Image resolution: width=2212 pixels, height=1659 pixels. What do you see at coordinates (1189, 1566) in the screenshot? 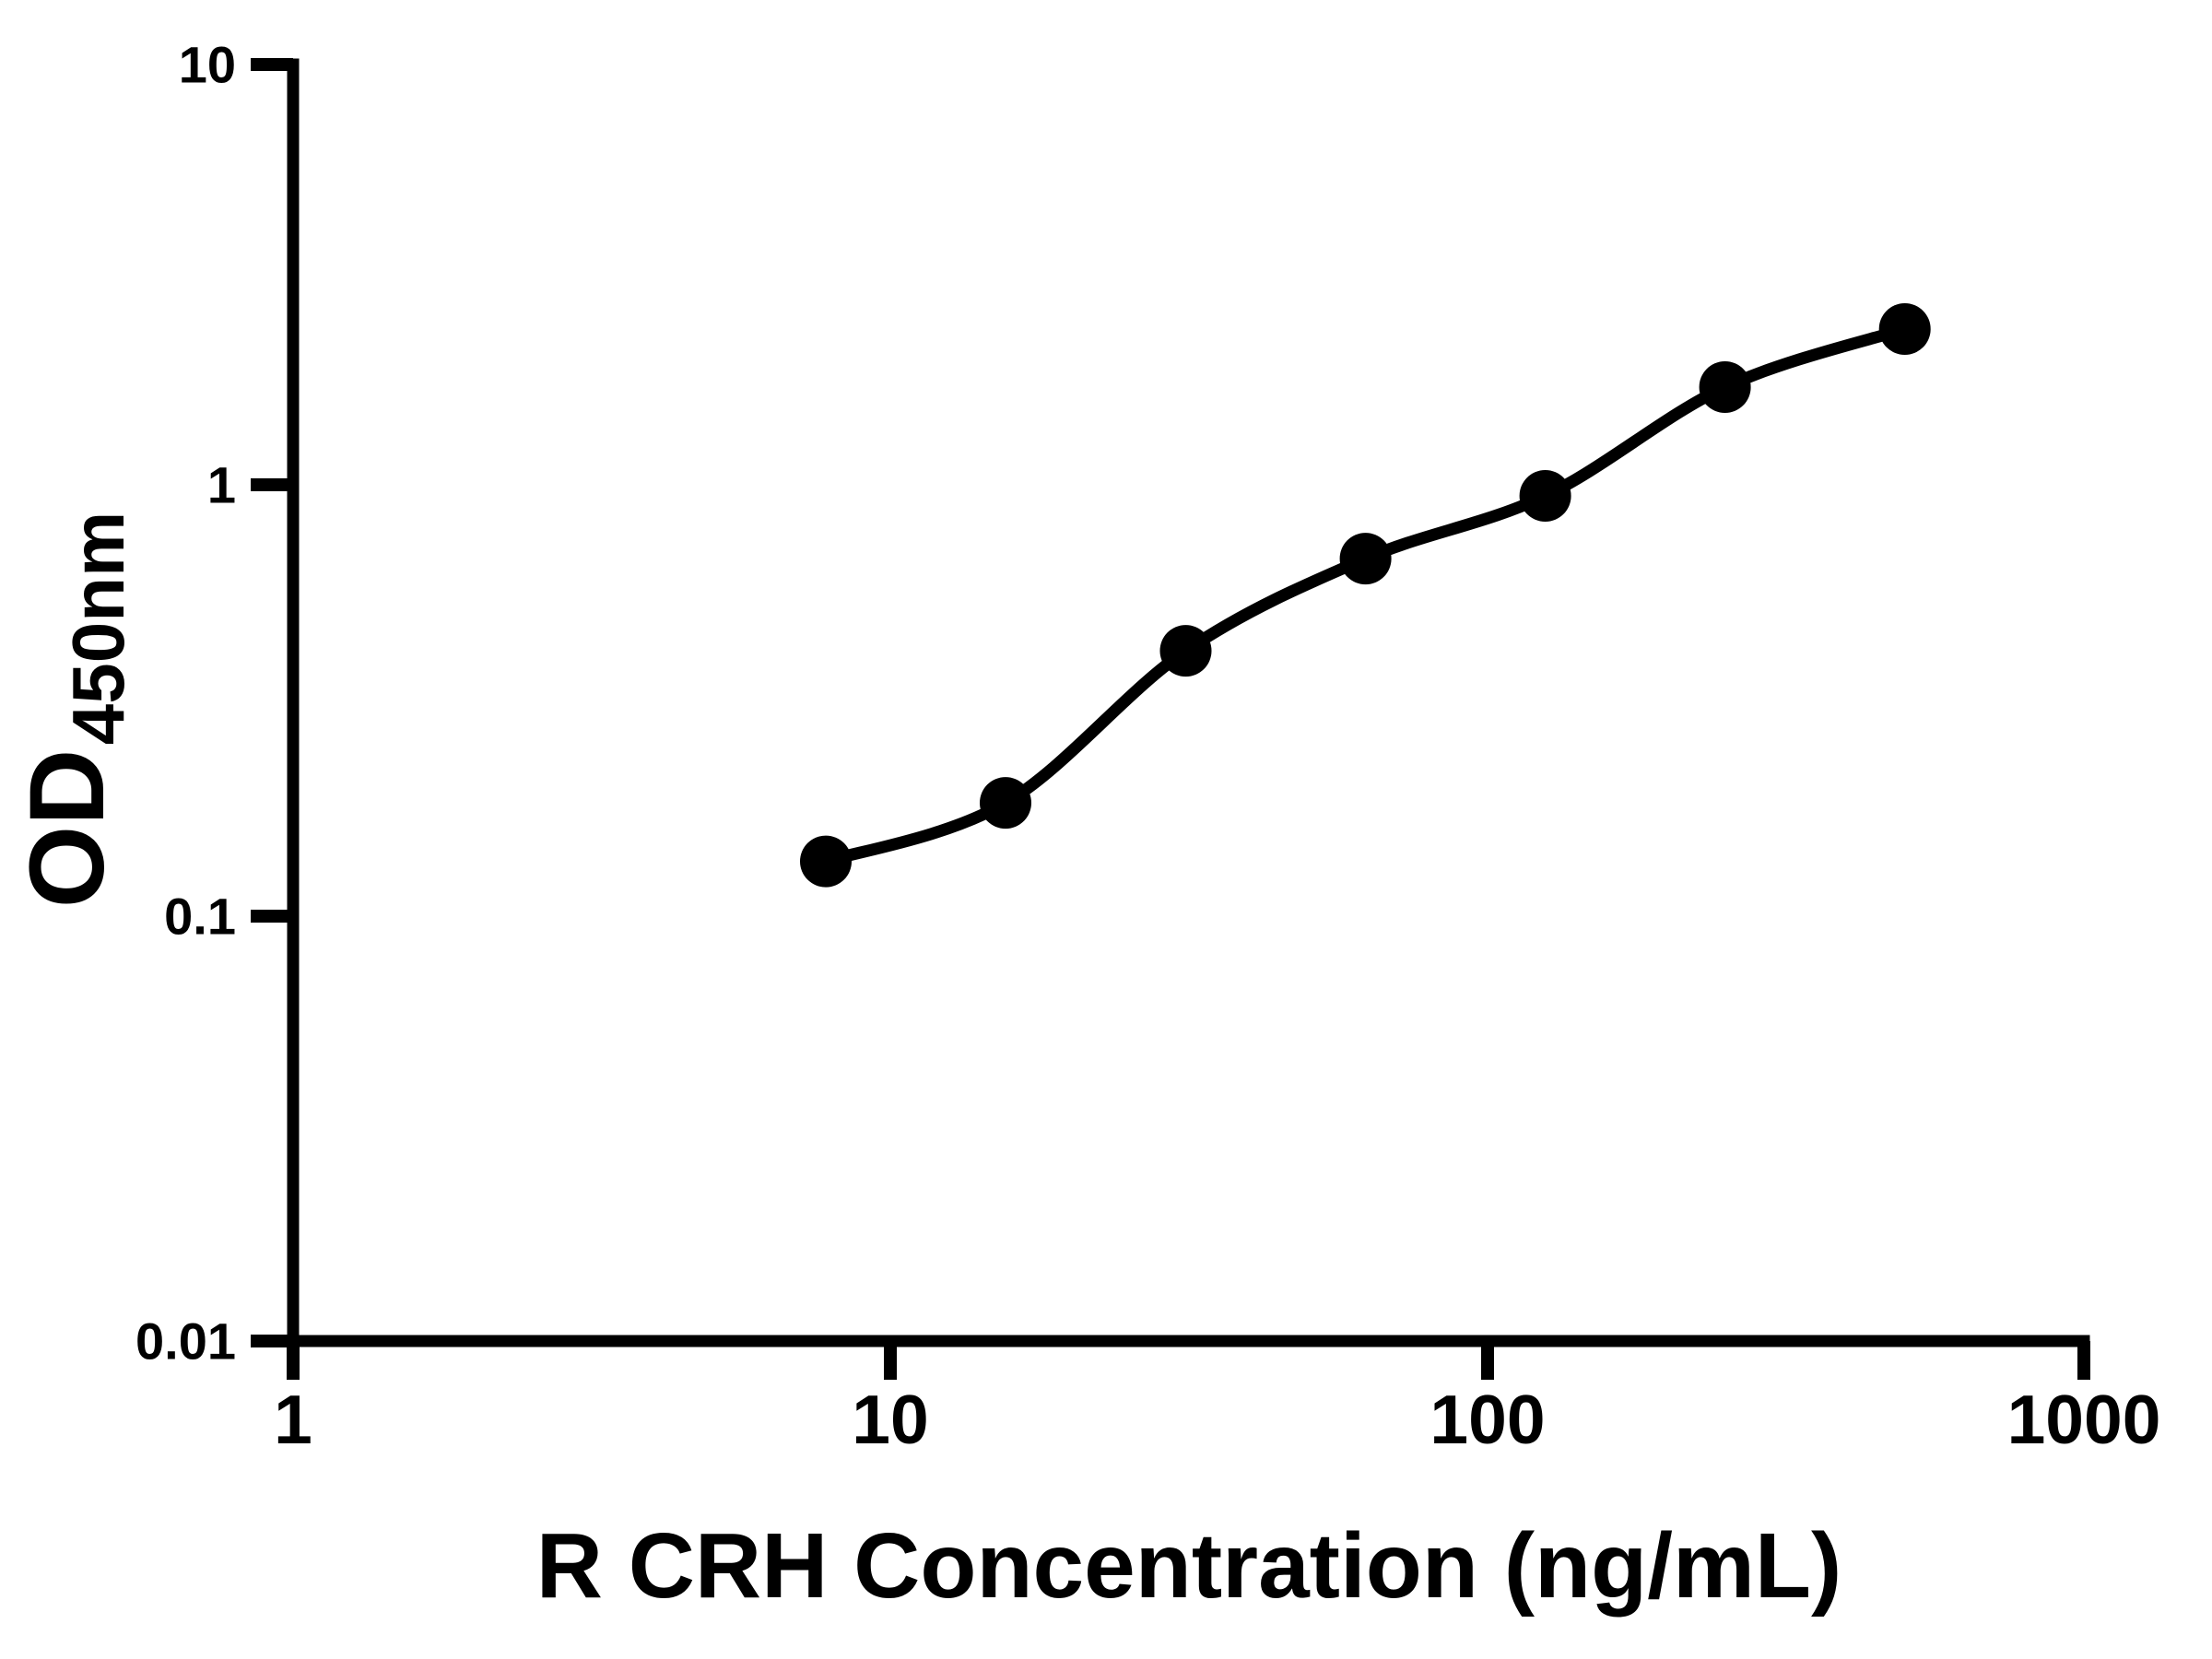
I see `x-axis-title: R CRH Concentration (ng/mL)` at bounding box center [1189, 1566].